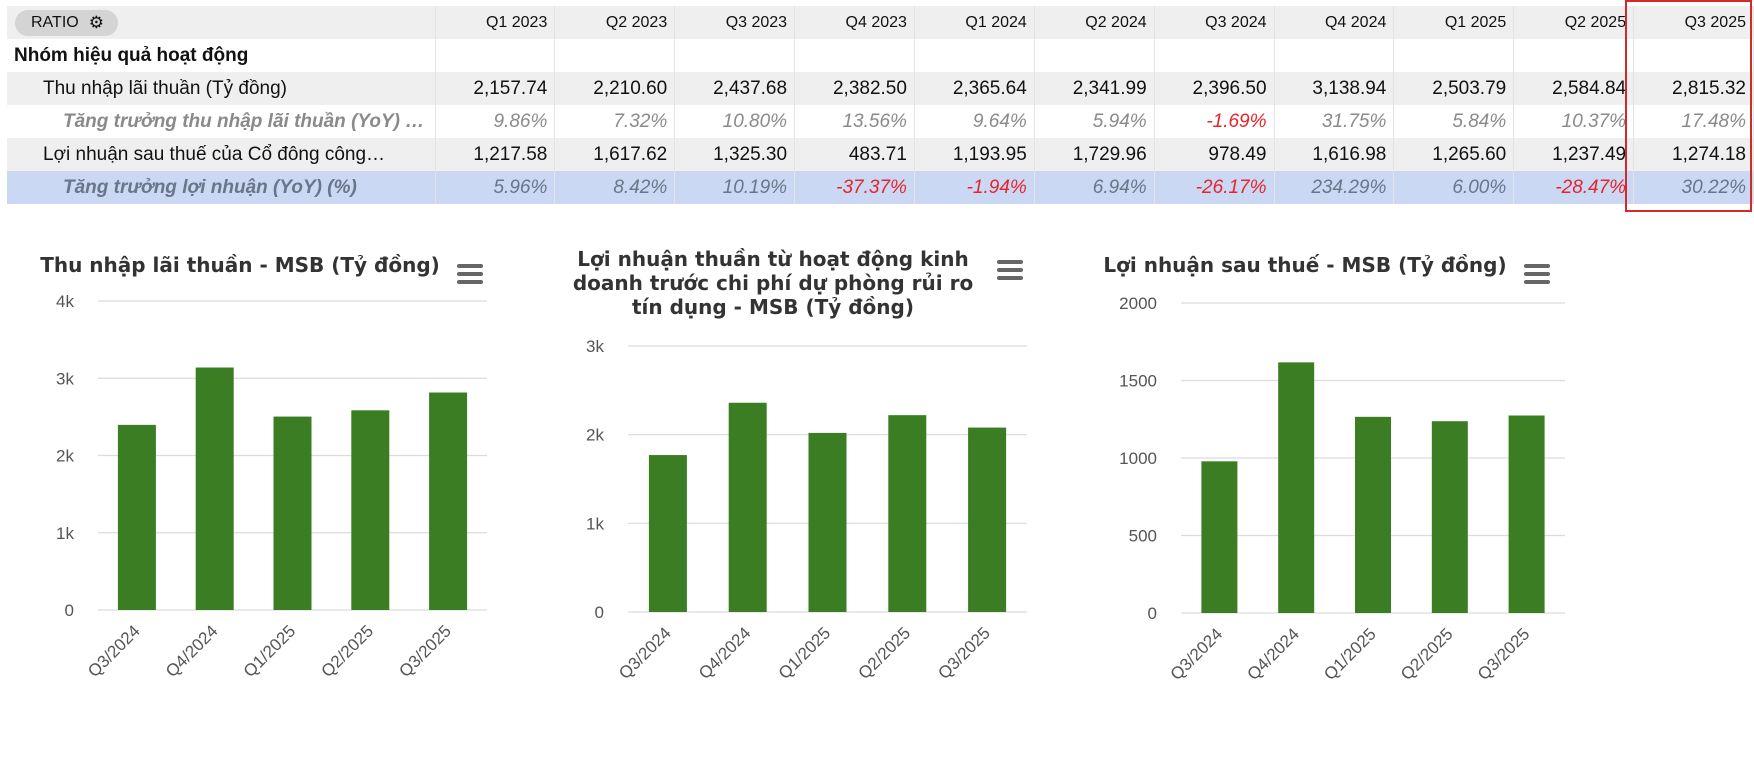  I want to click on table-cell: 234.29%, so click(1334, 187).